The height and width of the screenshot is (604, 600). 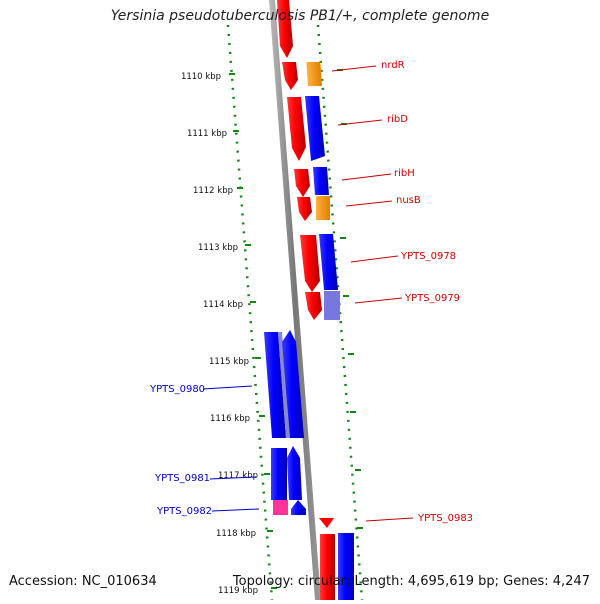 I want to click on gene-label-YPTS_0981: YPTS_0981, so click(x=182, y=478).